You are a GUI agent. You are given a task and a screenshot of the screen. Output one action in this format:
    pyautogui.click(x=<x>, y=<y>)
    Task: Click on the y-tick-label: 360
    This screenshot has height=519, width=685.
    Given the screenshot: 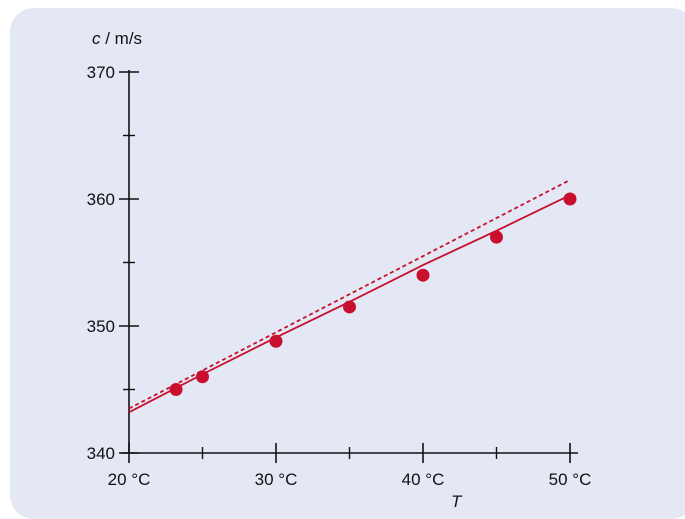 What is the action you would take?
    pyautogui.click(x=101, y=199)
    